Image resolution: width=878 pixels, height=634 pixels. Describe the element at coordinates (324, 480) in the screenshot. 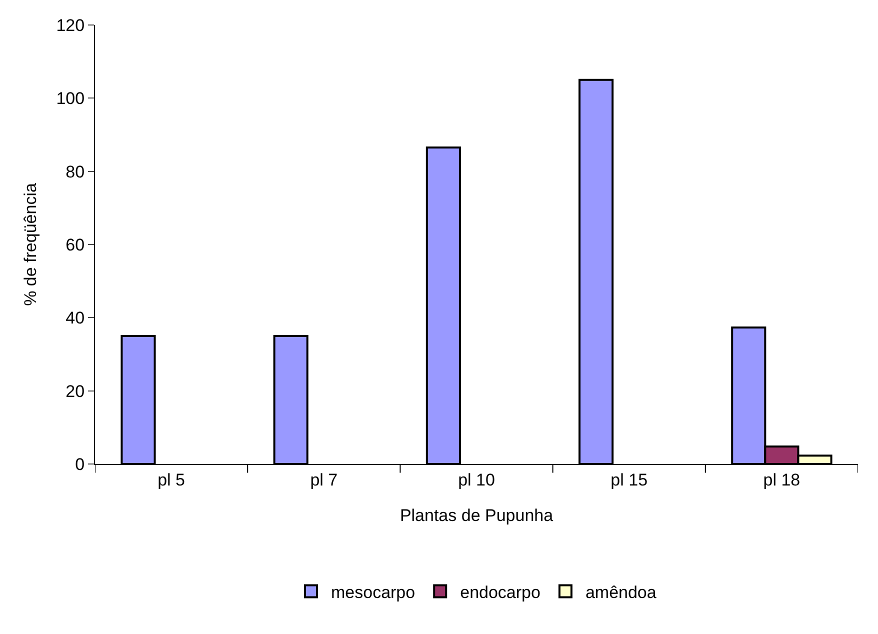

I see `x-tick-label: pl 7` at that location.